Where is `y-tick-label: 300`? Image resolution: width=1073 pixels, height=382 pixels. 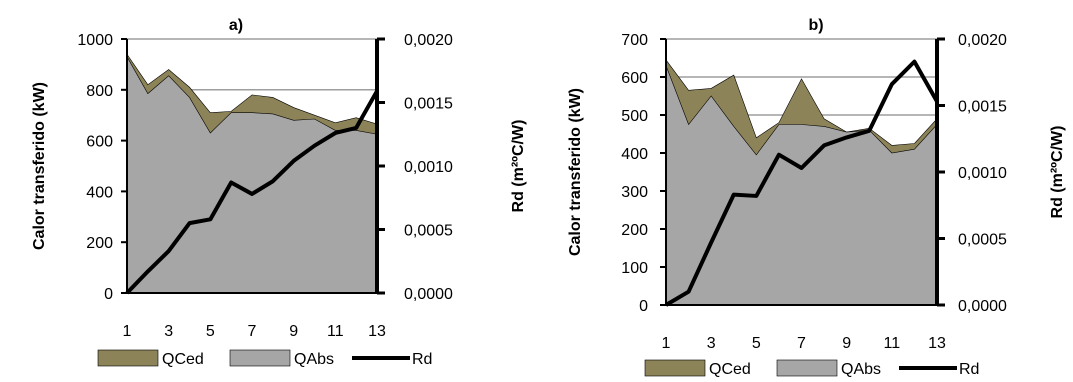
y-tick-label: 300 is located at coordinates (634, 192).